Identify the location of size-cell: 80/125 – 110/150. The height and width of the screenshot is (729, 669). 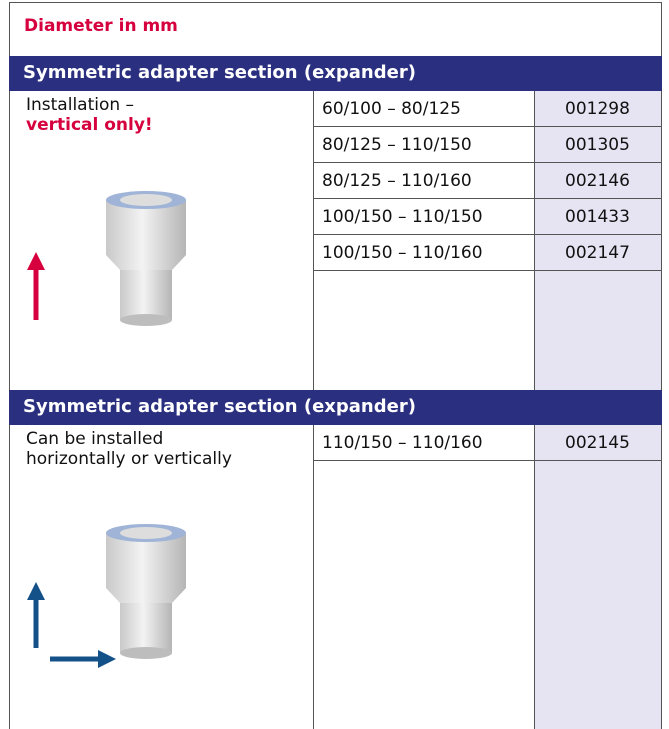
(423, 145).